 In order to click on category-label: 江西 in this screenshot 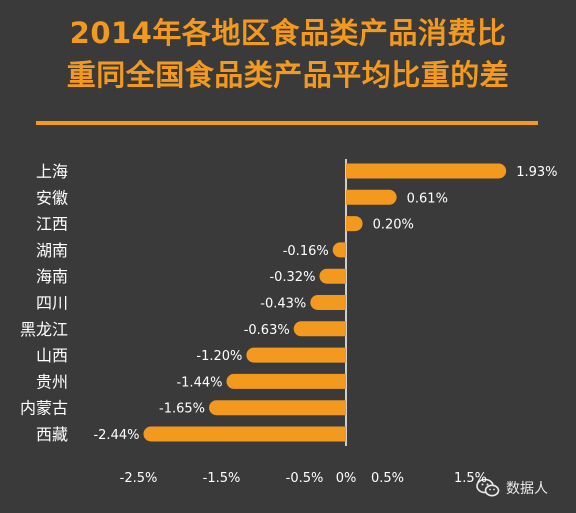, I will do `click(52, 224)`.